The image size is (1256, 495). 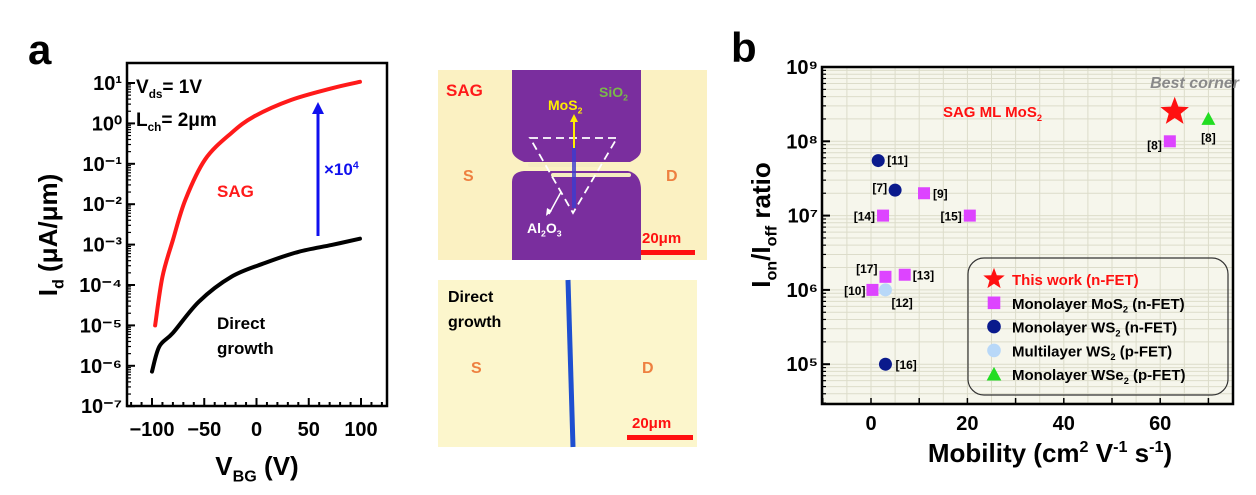 What do you see at coordinates (103, 165) in the screenshot?
I see `y-tick-label-a: 10⁻¹` at bounding box center [103, 165].